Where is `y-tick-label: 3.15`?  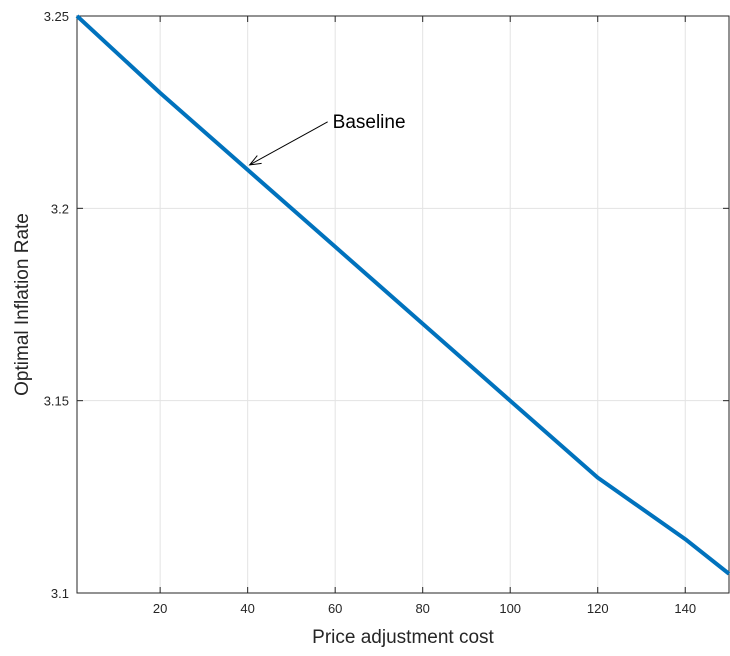 y-tick-label: 3.15 is located at coordinates (56, 401).